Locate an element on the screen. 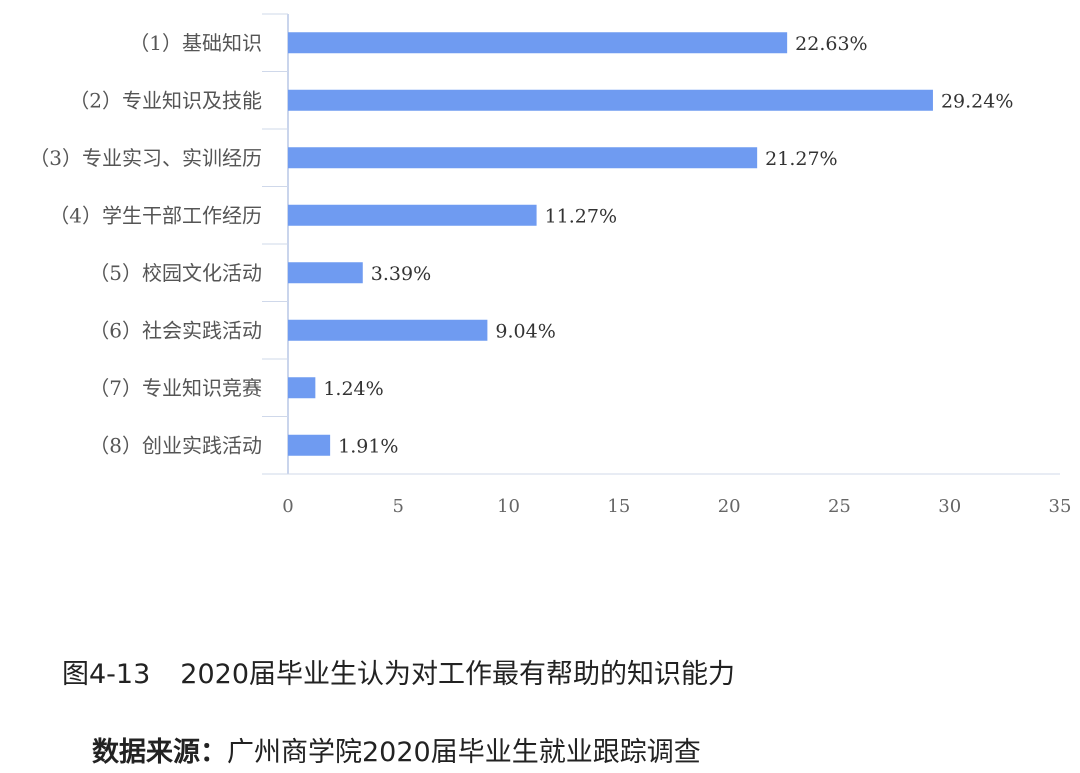 This screenshot has height=773, width=1080. data-label: 1.91% is located at coordinates (368, 446).